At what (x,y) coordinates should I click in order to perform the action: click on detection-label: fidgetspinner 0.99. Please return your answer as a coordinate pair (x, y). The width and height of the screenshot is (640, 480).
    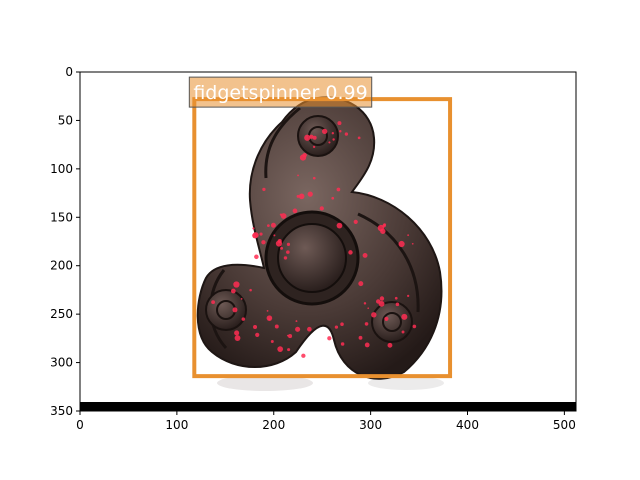
    Looking at the image, I should click on (280, 93).